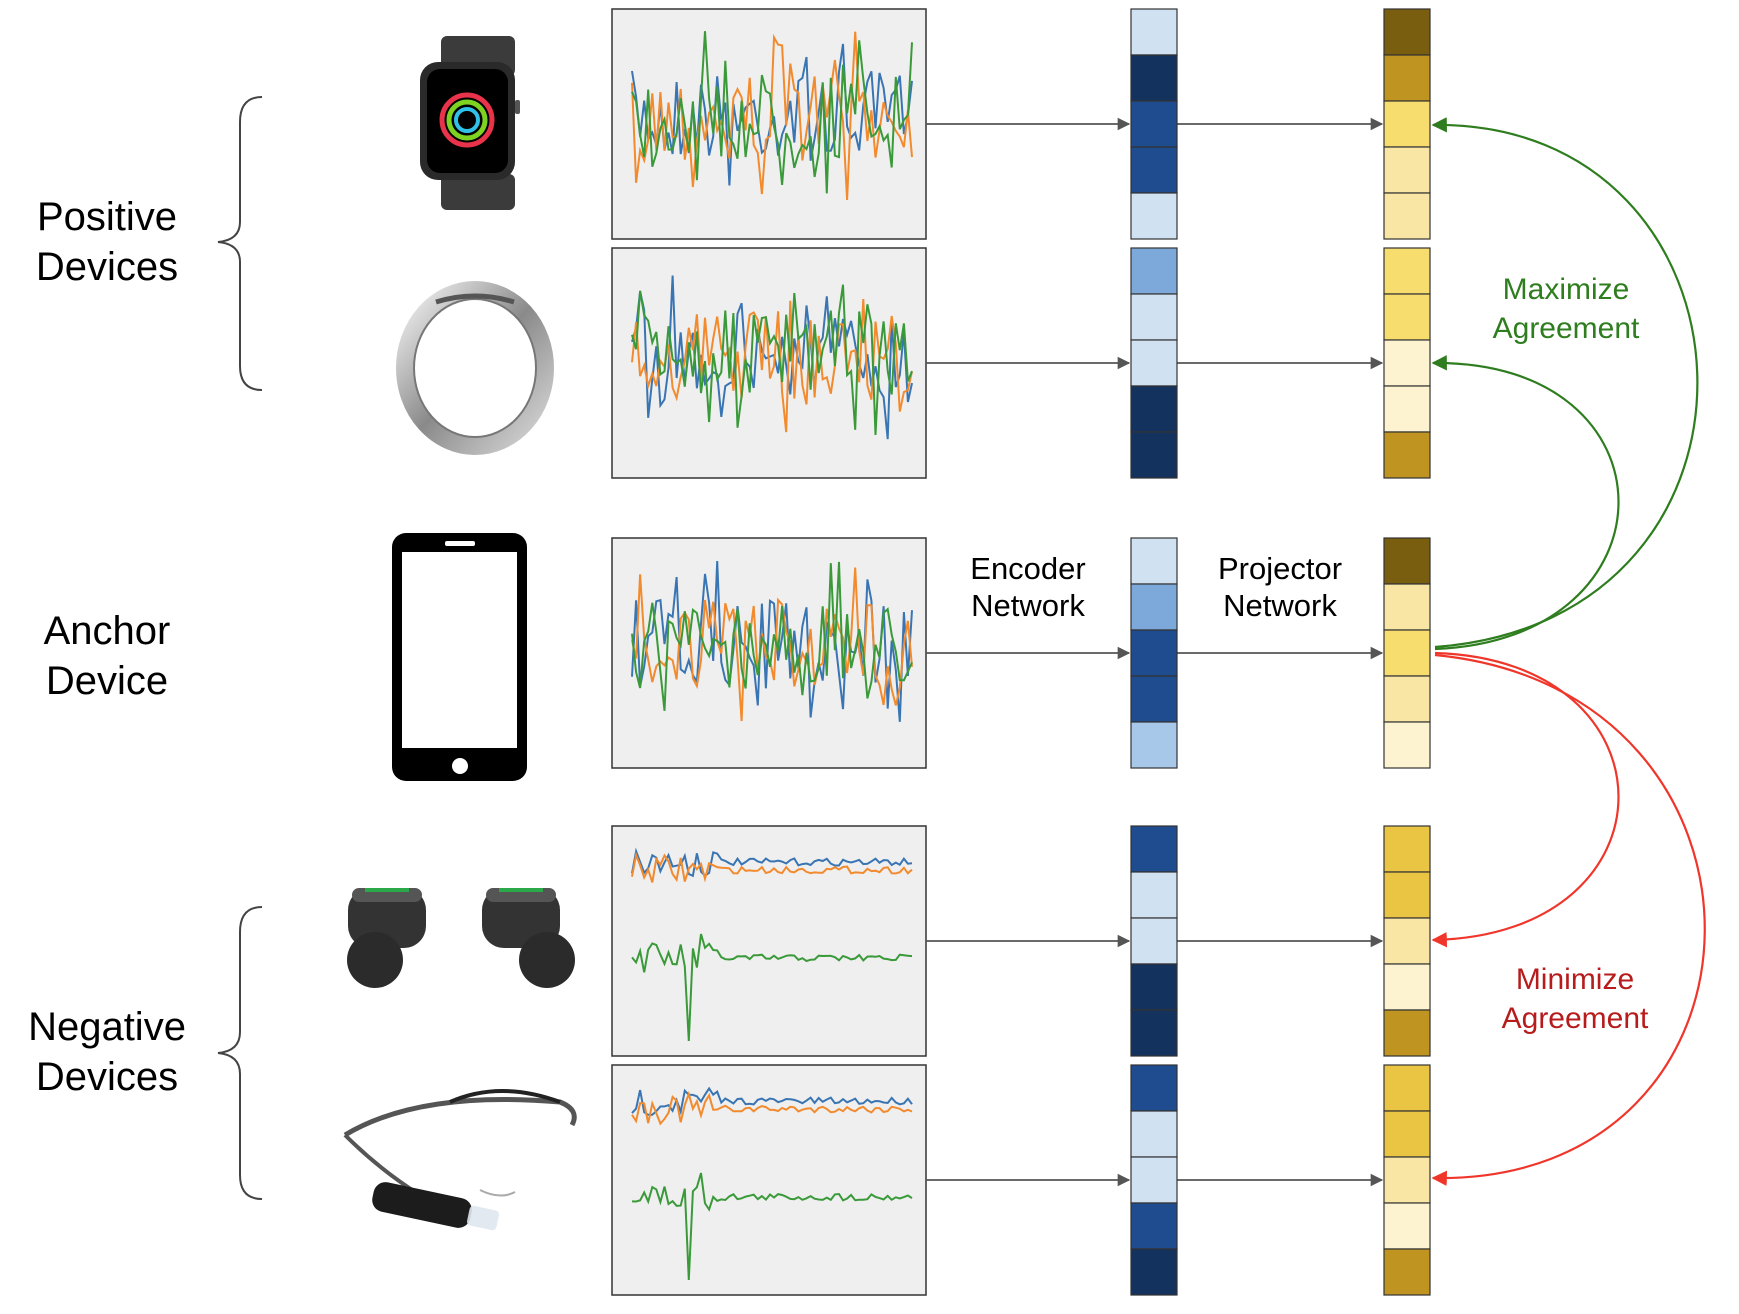  What do you see at coordinates (1575, 979) in the screenshot?
I see `minimize-label-line1: Minimize` at bounding box center [1575, 979].